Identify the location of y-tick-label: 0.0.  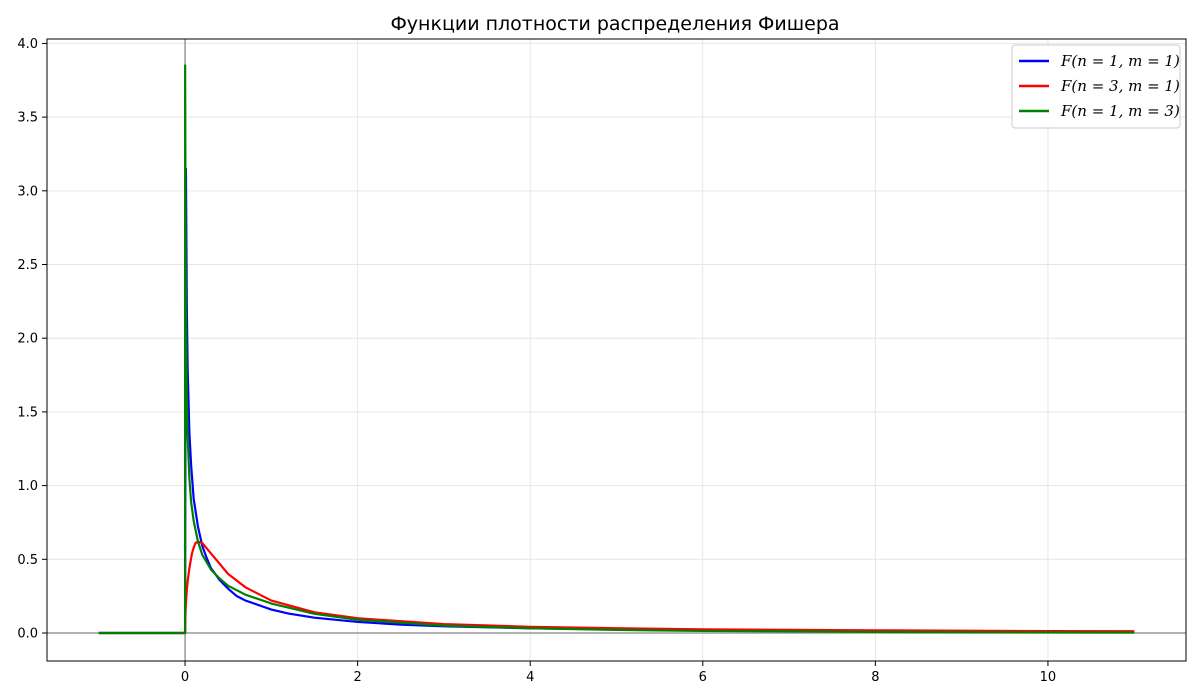
(27, 633).